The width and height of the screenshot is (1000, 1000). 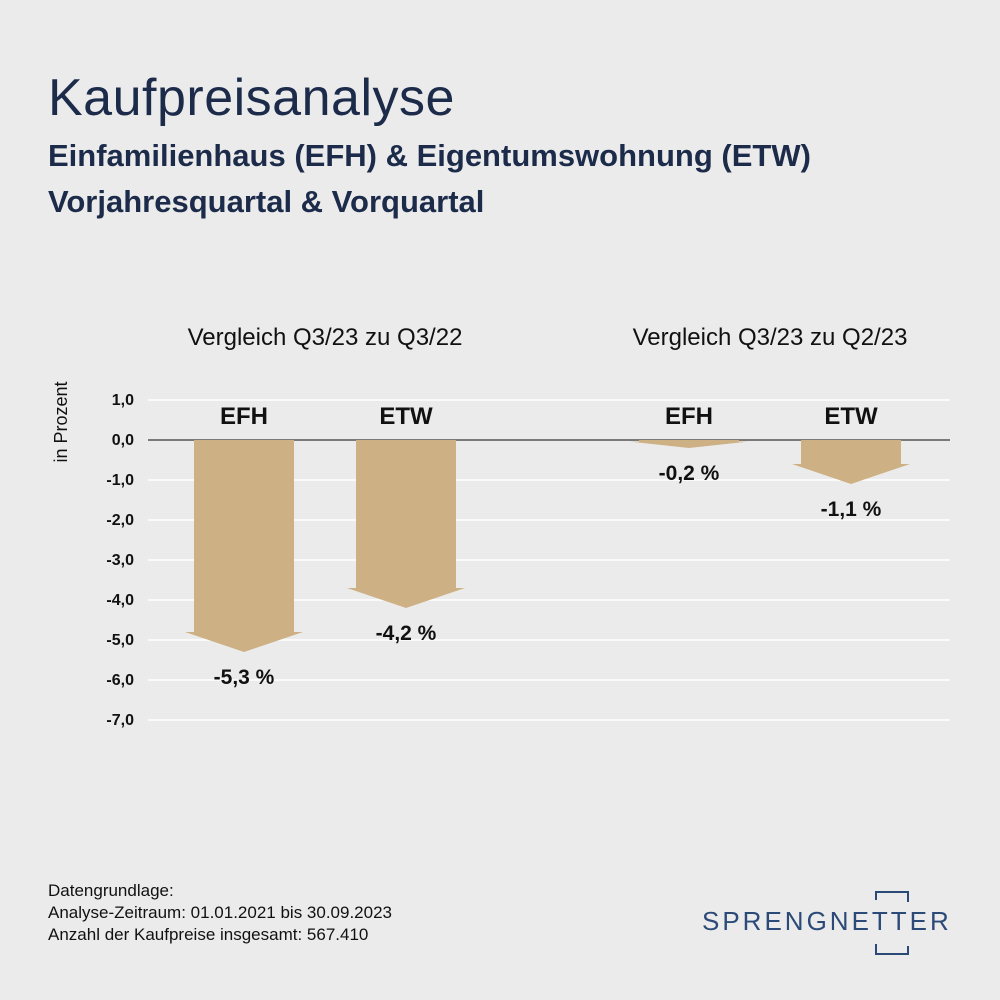 I want to click on sprengnetter-logo: SPRENGNETTER, so click(x=832, y=923).